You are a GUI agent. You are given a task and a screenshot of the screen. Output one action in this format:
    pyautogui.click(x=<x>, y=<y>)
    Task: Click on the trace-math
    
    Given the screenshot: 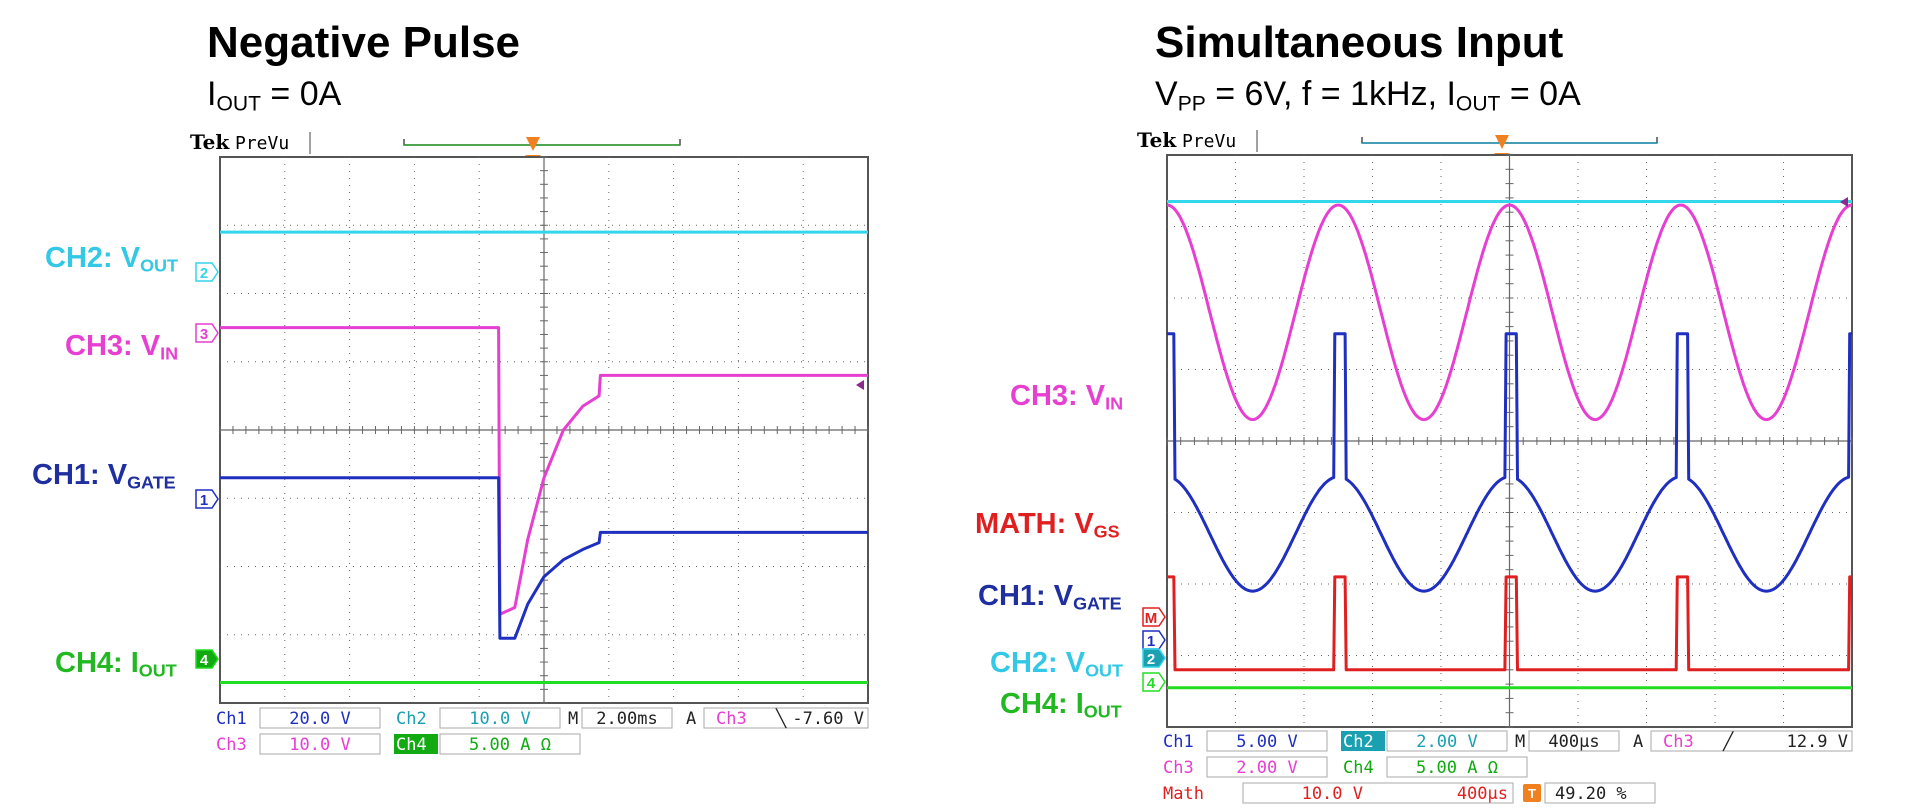 What is the action you would take?
    pyautogui.click(x=1509, y=623)
    